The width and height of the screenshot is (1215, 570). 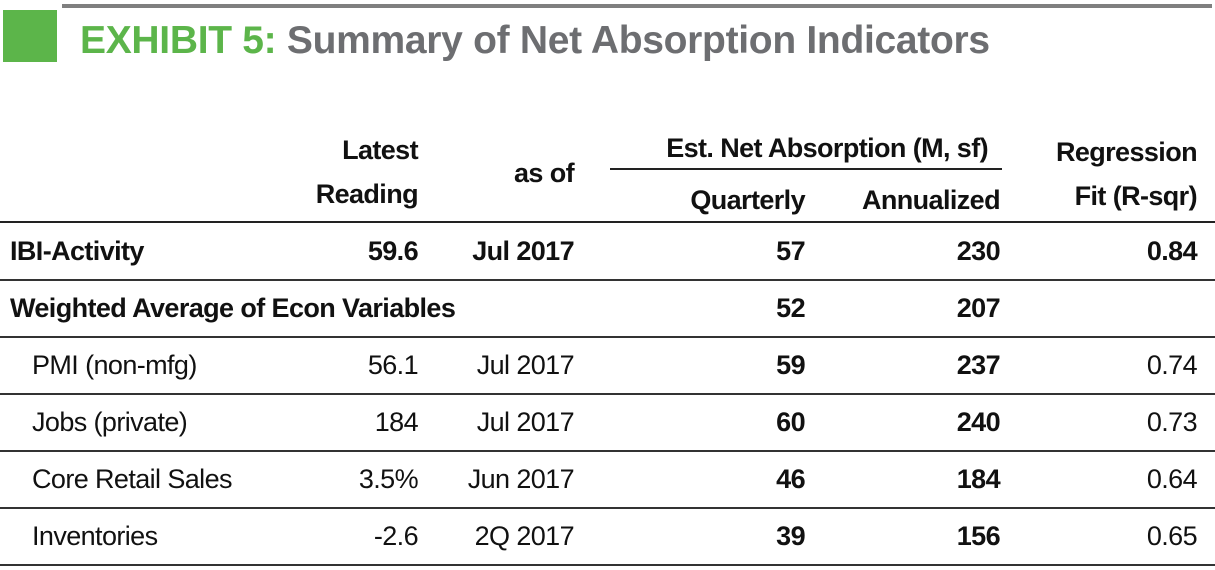 What do you see at coordinates (367, 172) in the screenshot?
I see `header-latest: Latest Reading` at bounding box center [367, 172].